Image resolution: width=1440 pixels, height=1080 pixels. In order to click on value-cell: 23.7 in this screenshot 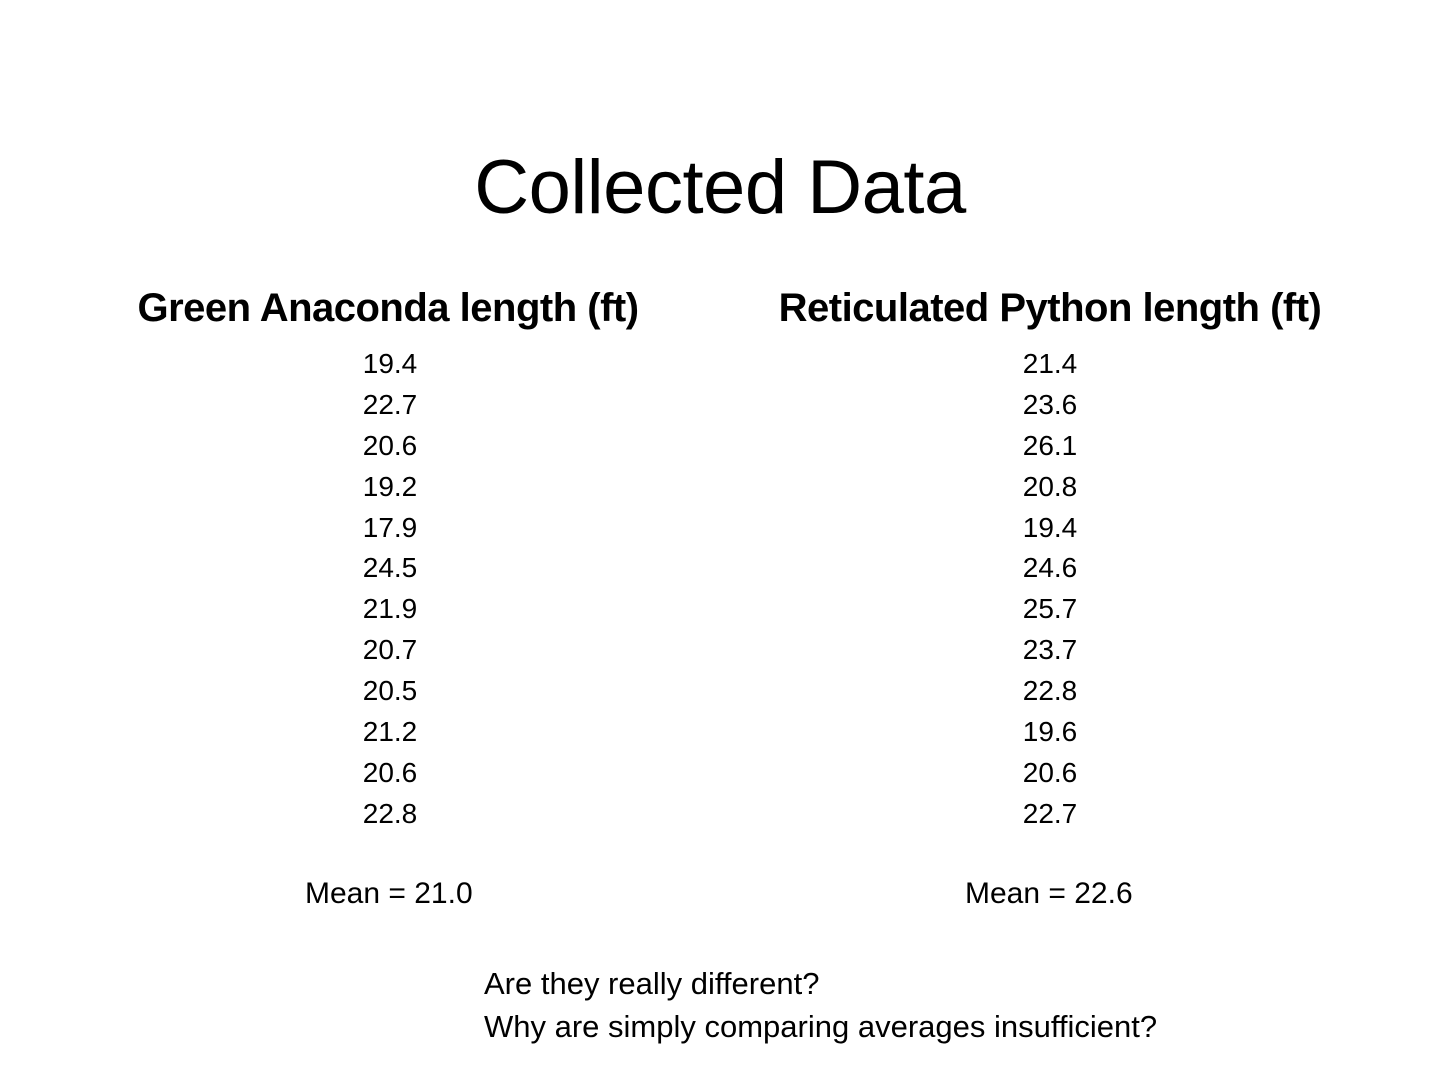, I will do `click(1050, 650)`.